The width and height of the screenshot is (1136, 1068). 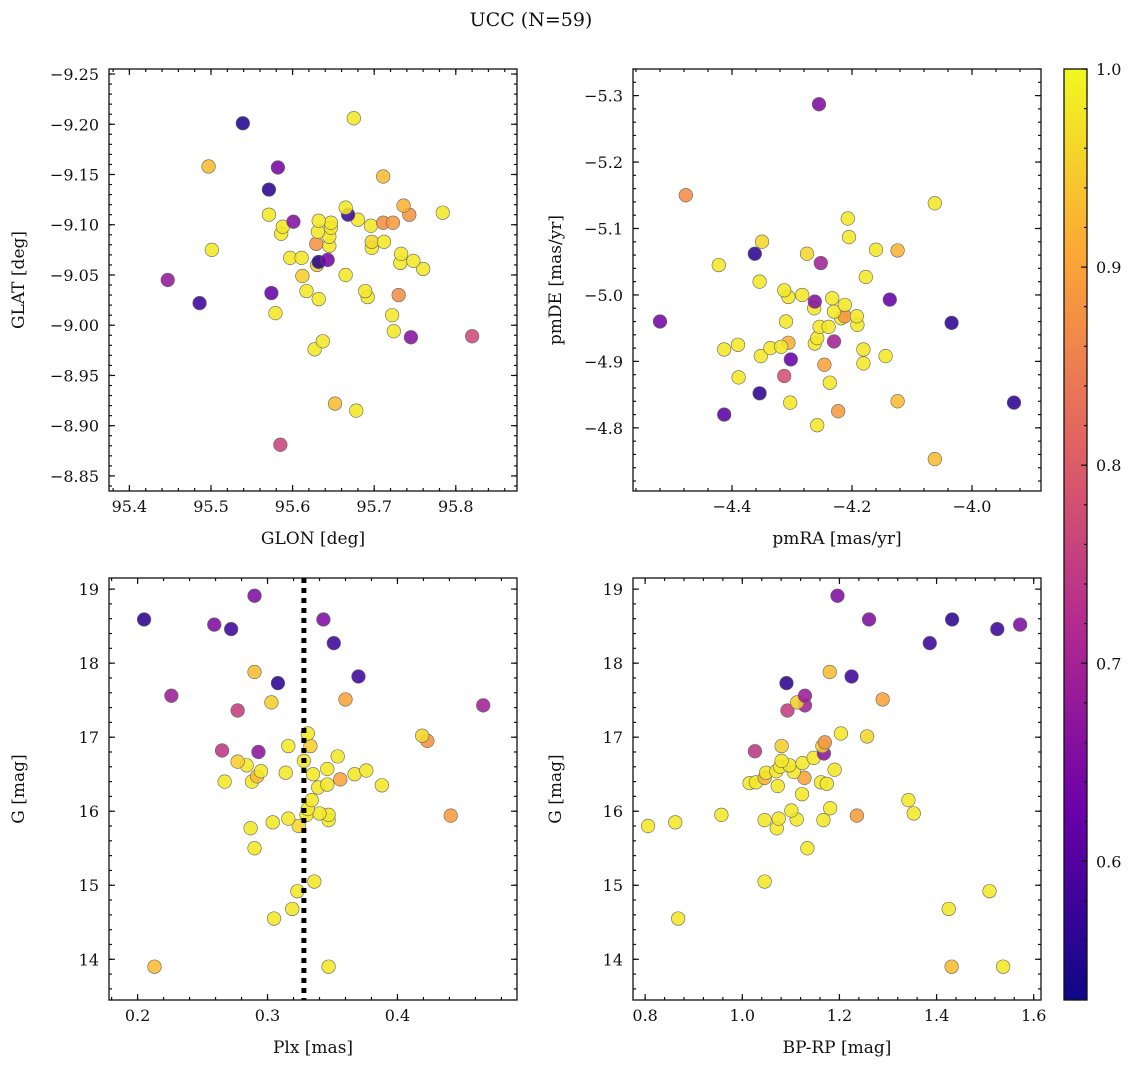 I want to click on x-tick-label: 1.6, so click(x=1033, y=1015).